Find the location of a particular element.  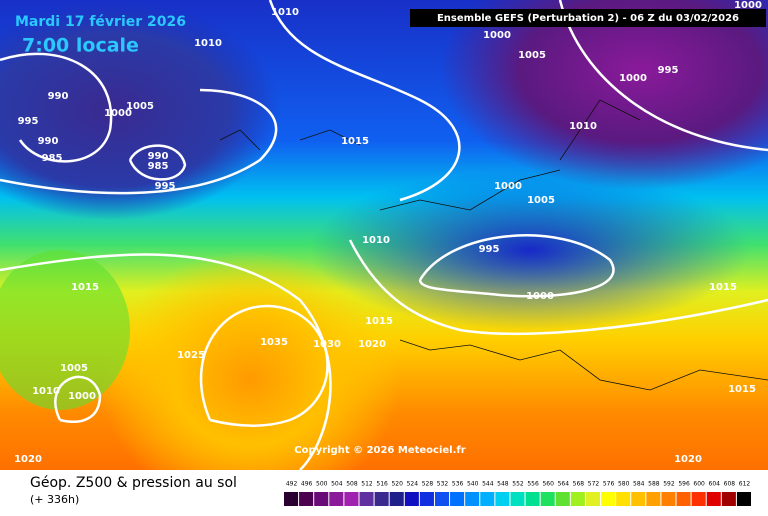

scale-label: 568 is located at coordinates (579, 484).